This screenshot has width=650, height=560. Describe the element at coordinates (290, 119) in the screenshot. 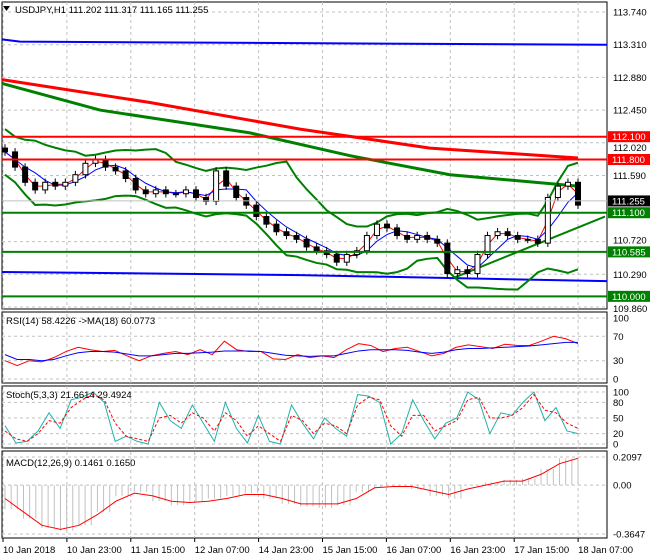

I see `ma-red-line` at that location.